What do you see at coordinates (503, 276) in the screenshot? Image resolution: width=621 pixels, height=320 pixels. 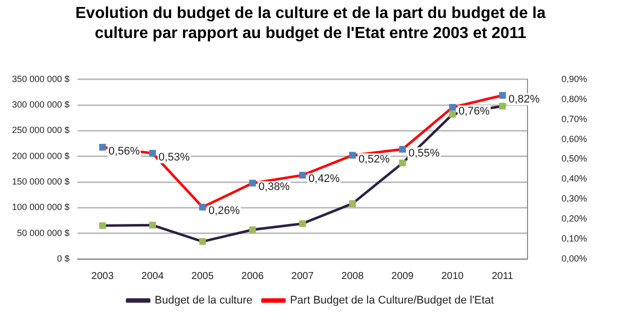 I see `x-tick-label: 2011` at bounding box center [503, 276].